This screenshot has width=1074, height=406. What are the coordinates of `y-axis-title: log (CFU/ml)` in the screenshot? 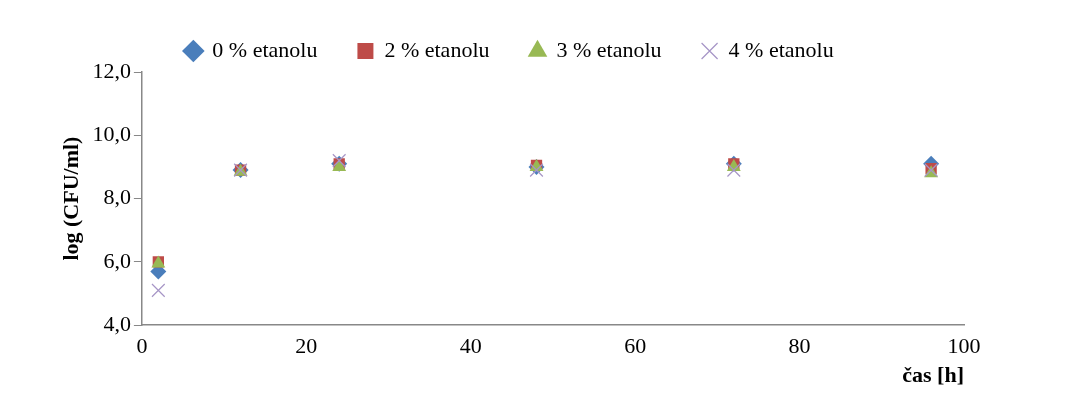 It's located at (70, 198).